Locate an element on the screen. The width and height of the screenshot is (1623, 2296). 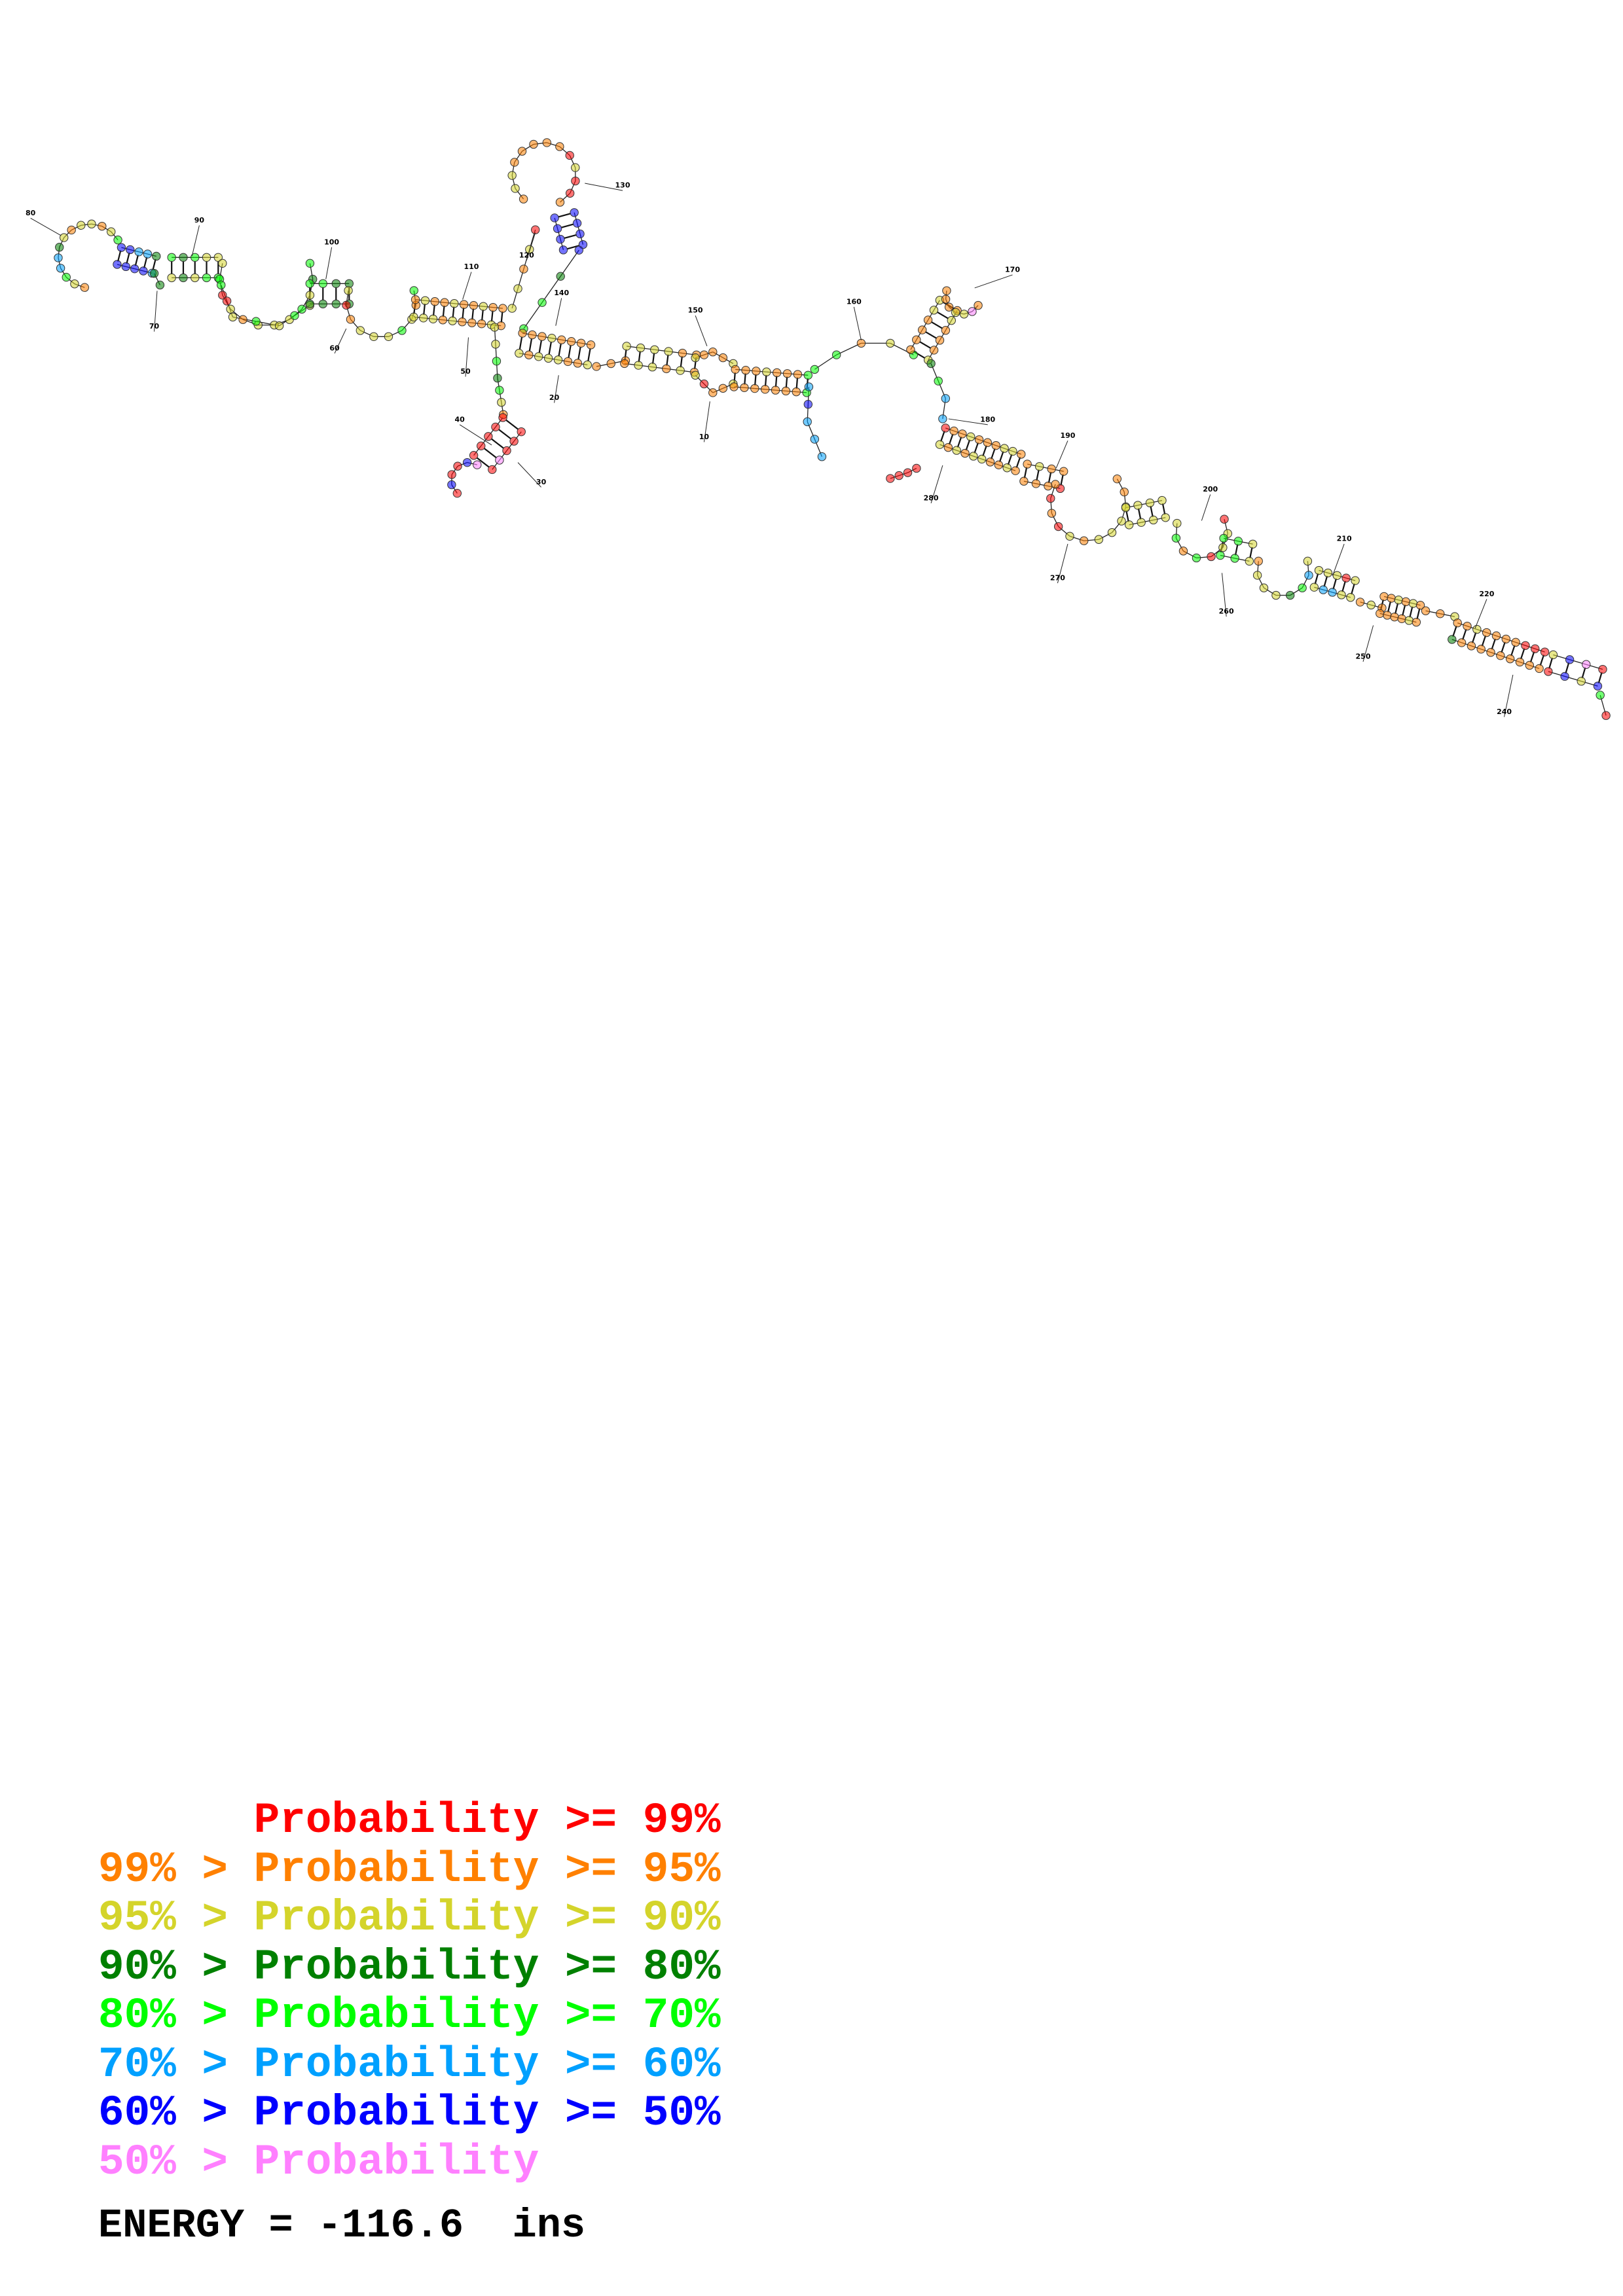
legend-prefix: 80% > is located at coordinates (176, 2015).